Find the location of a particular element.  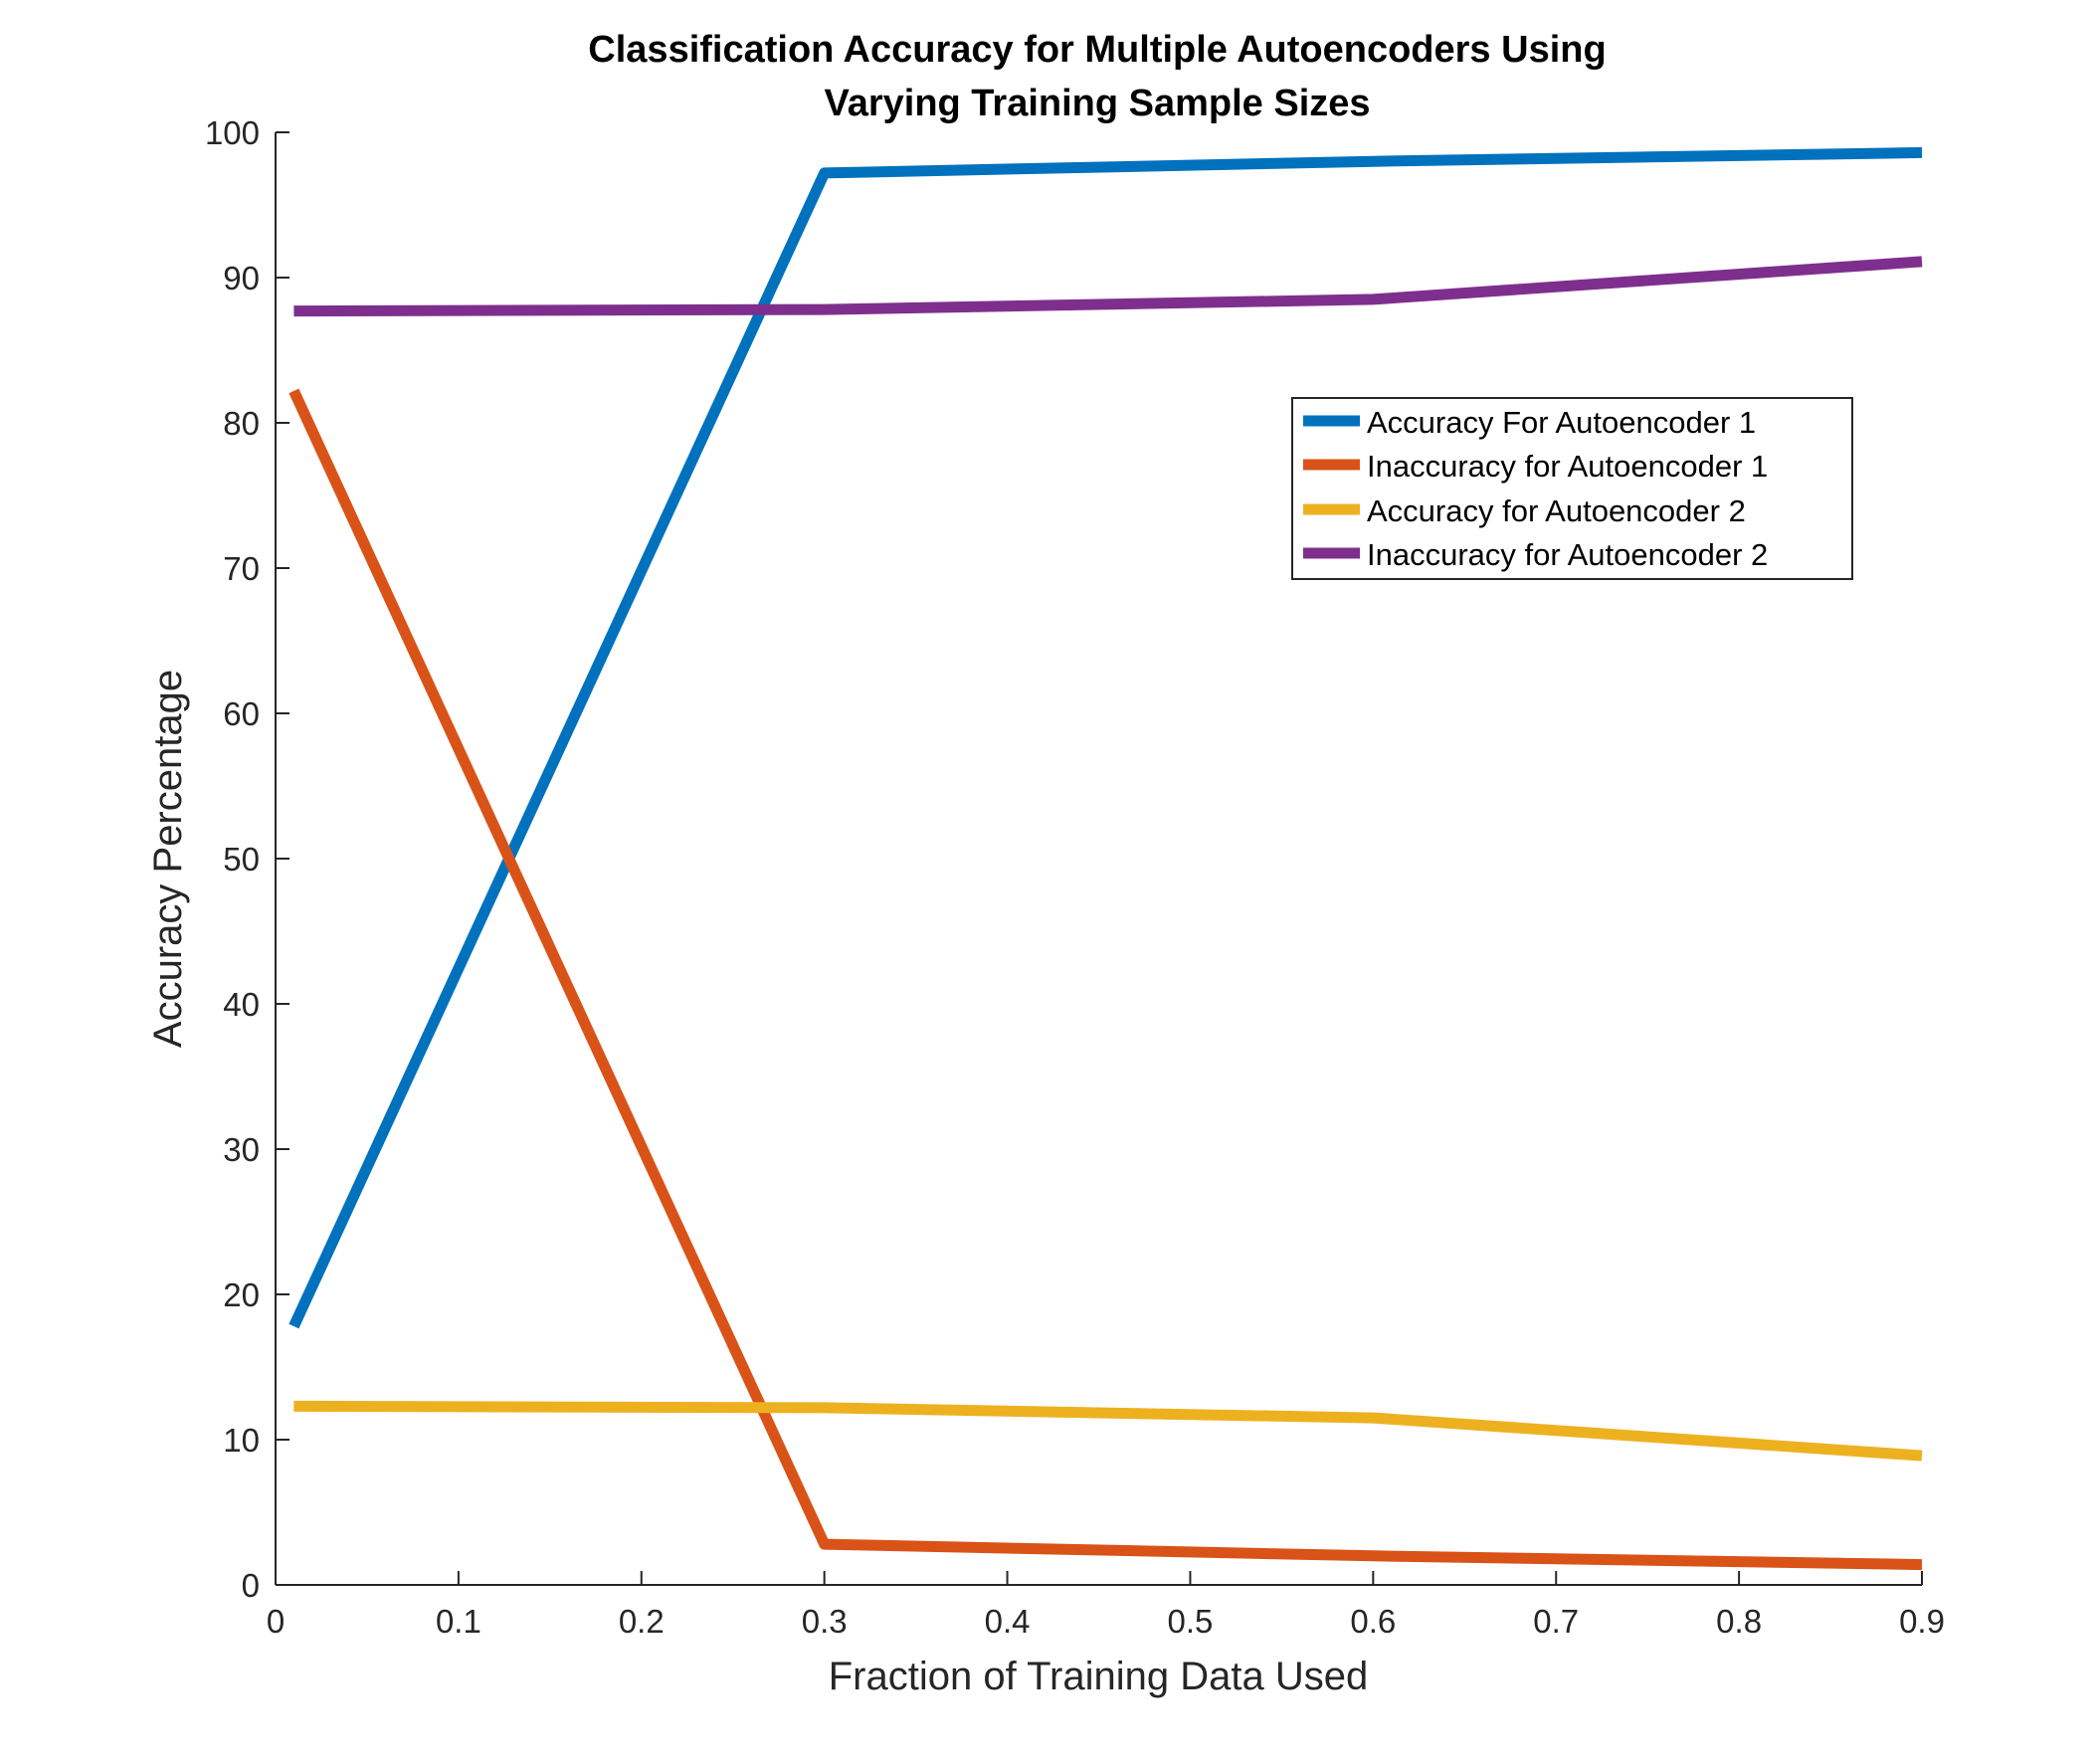

y-tick-label: 90 is located at coordinates (241, 278).